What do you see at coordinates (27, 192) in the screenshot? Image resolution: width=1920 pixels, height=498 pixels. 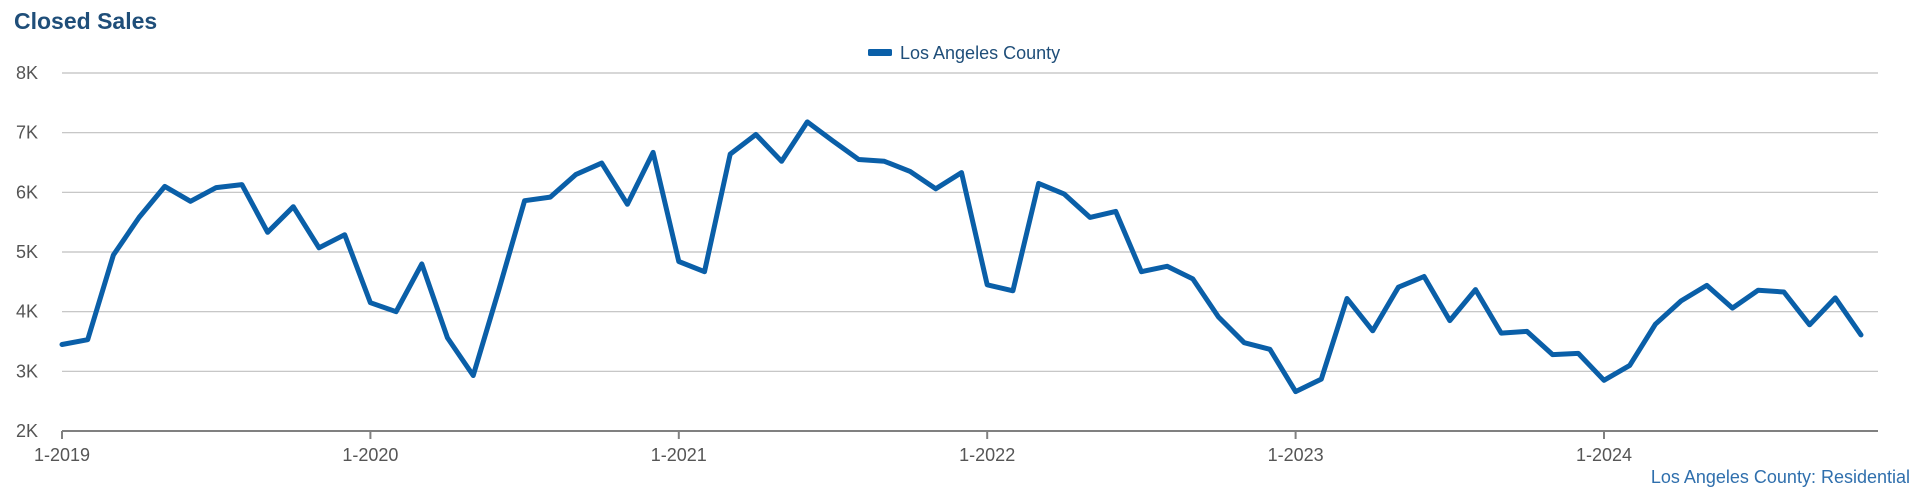 I see `y-tick-label: 6K` at bounding box center [27, 192].